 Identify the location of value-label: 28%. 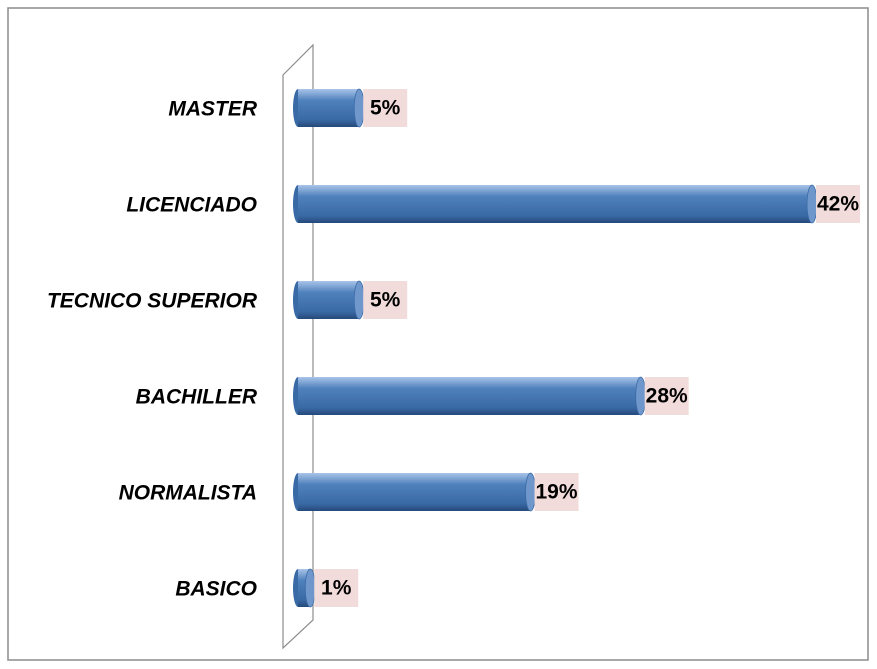
(667, 396).